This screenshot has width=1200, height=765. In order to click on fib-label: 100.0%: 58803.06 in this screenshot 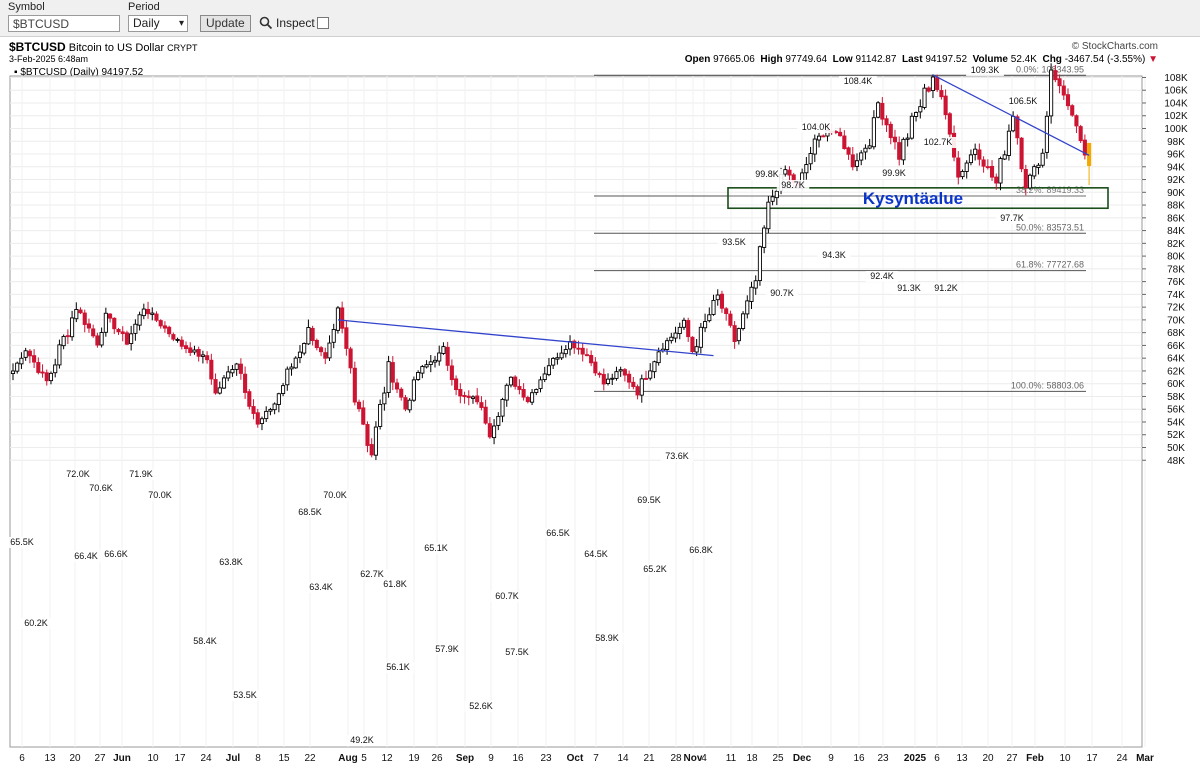, I will do `click(1047, 385)`.